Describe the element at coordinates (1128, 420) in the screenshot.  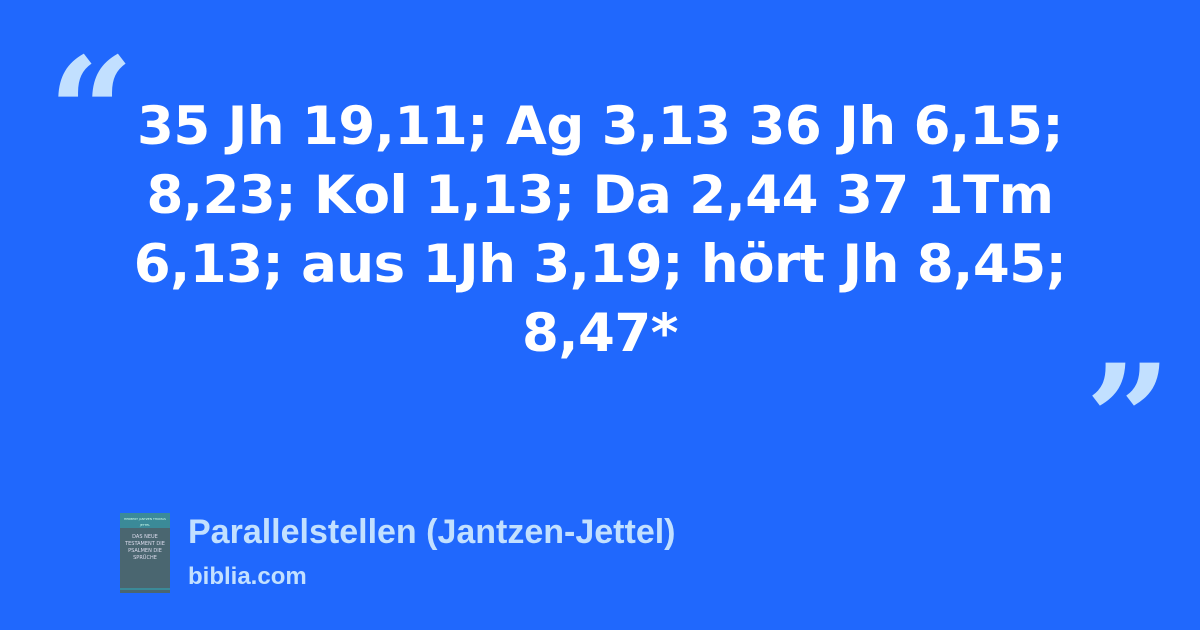
I see `close-quote-icon: ”` at that location.